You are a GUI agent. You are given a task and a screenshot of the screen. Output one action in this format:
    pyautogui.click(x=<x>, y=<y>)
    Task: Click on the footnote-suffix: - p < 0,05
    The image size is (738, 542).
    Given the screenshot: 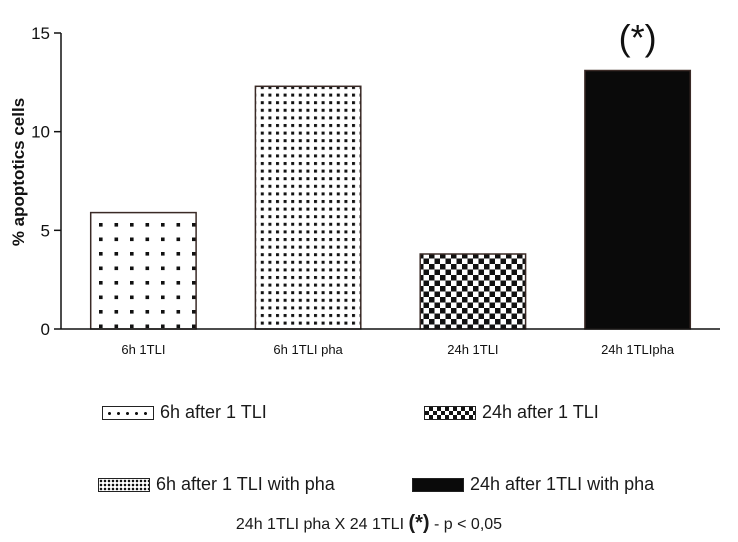 What is the action you would take?
    pyautogui.click(x=466, y=524)
    